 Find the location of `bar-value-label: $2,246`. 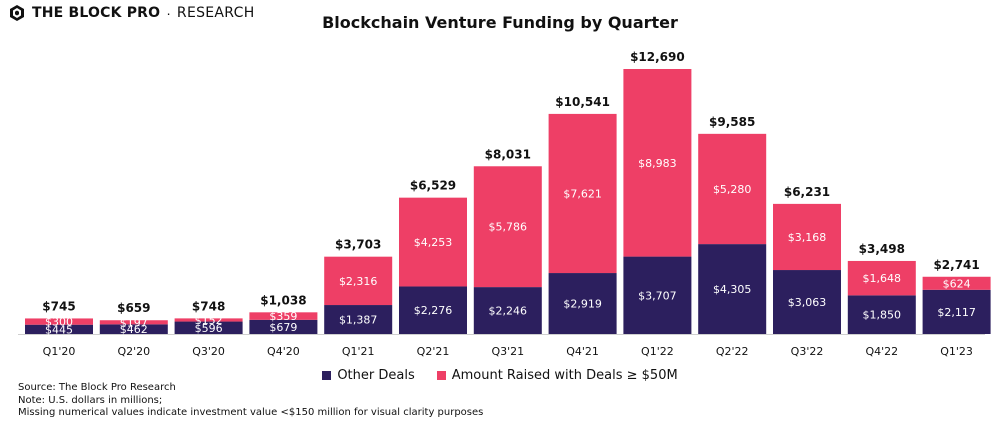

bar-value-label: $2,246 is located at coordinates (508, 311).